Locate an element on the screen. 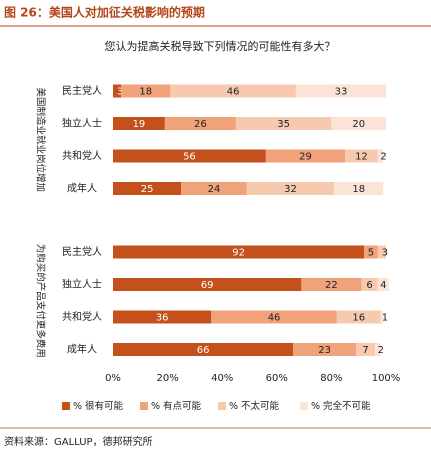 This screenshot has height=464, width=431. value-label: 26 is located at coordinates (200, 124).